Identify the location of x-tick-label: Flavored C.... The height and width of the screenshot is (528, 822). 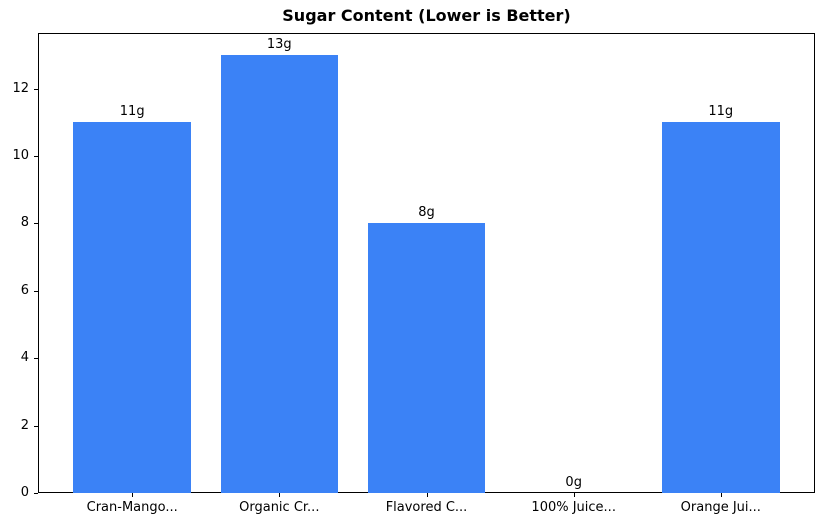
(426, 507).